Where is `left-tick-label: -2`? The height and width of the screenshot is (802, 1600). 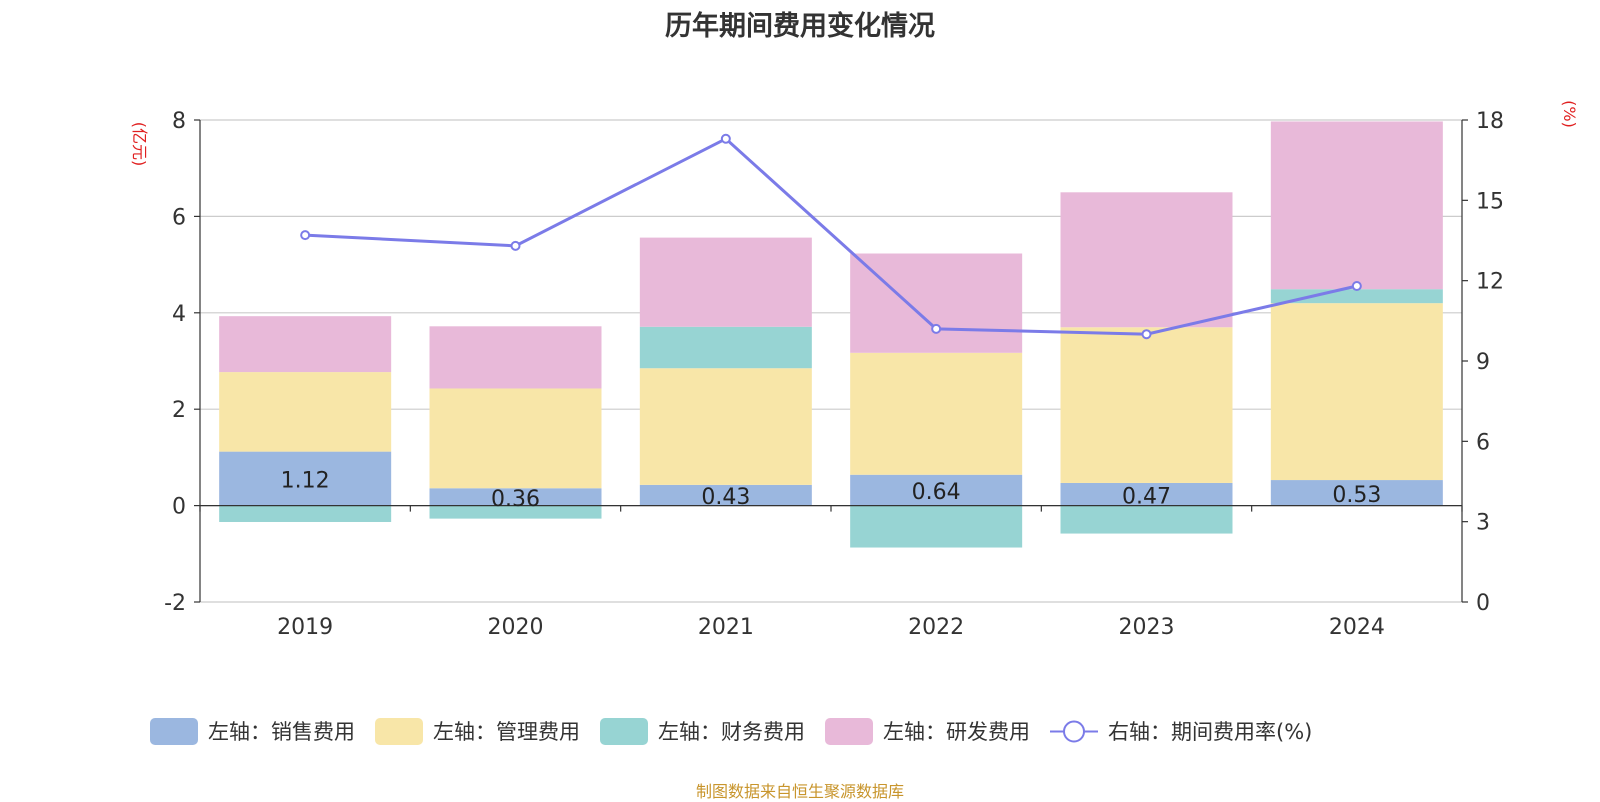
left-tick-label: -2 is located at coordinates (175, 603).